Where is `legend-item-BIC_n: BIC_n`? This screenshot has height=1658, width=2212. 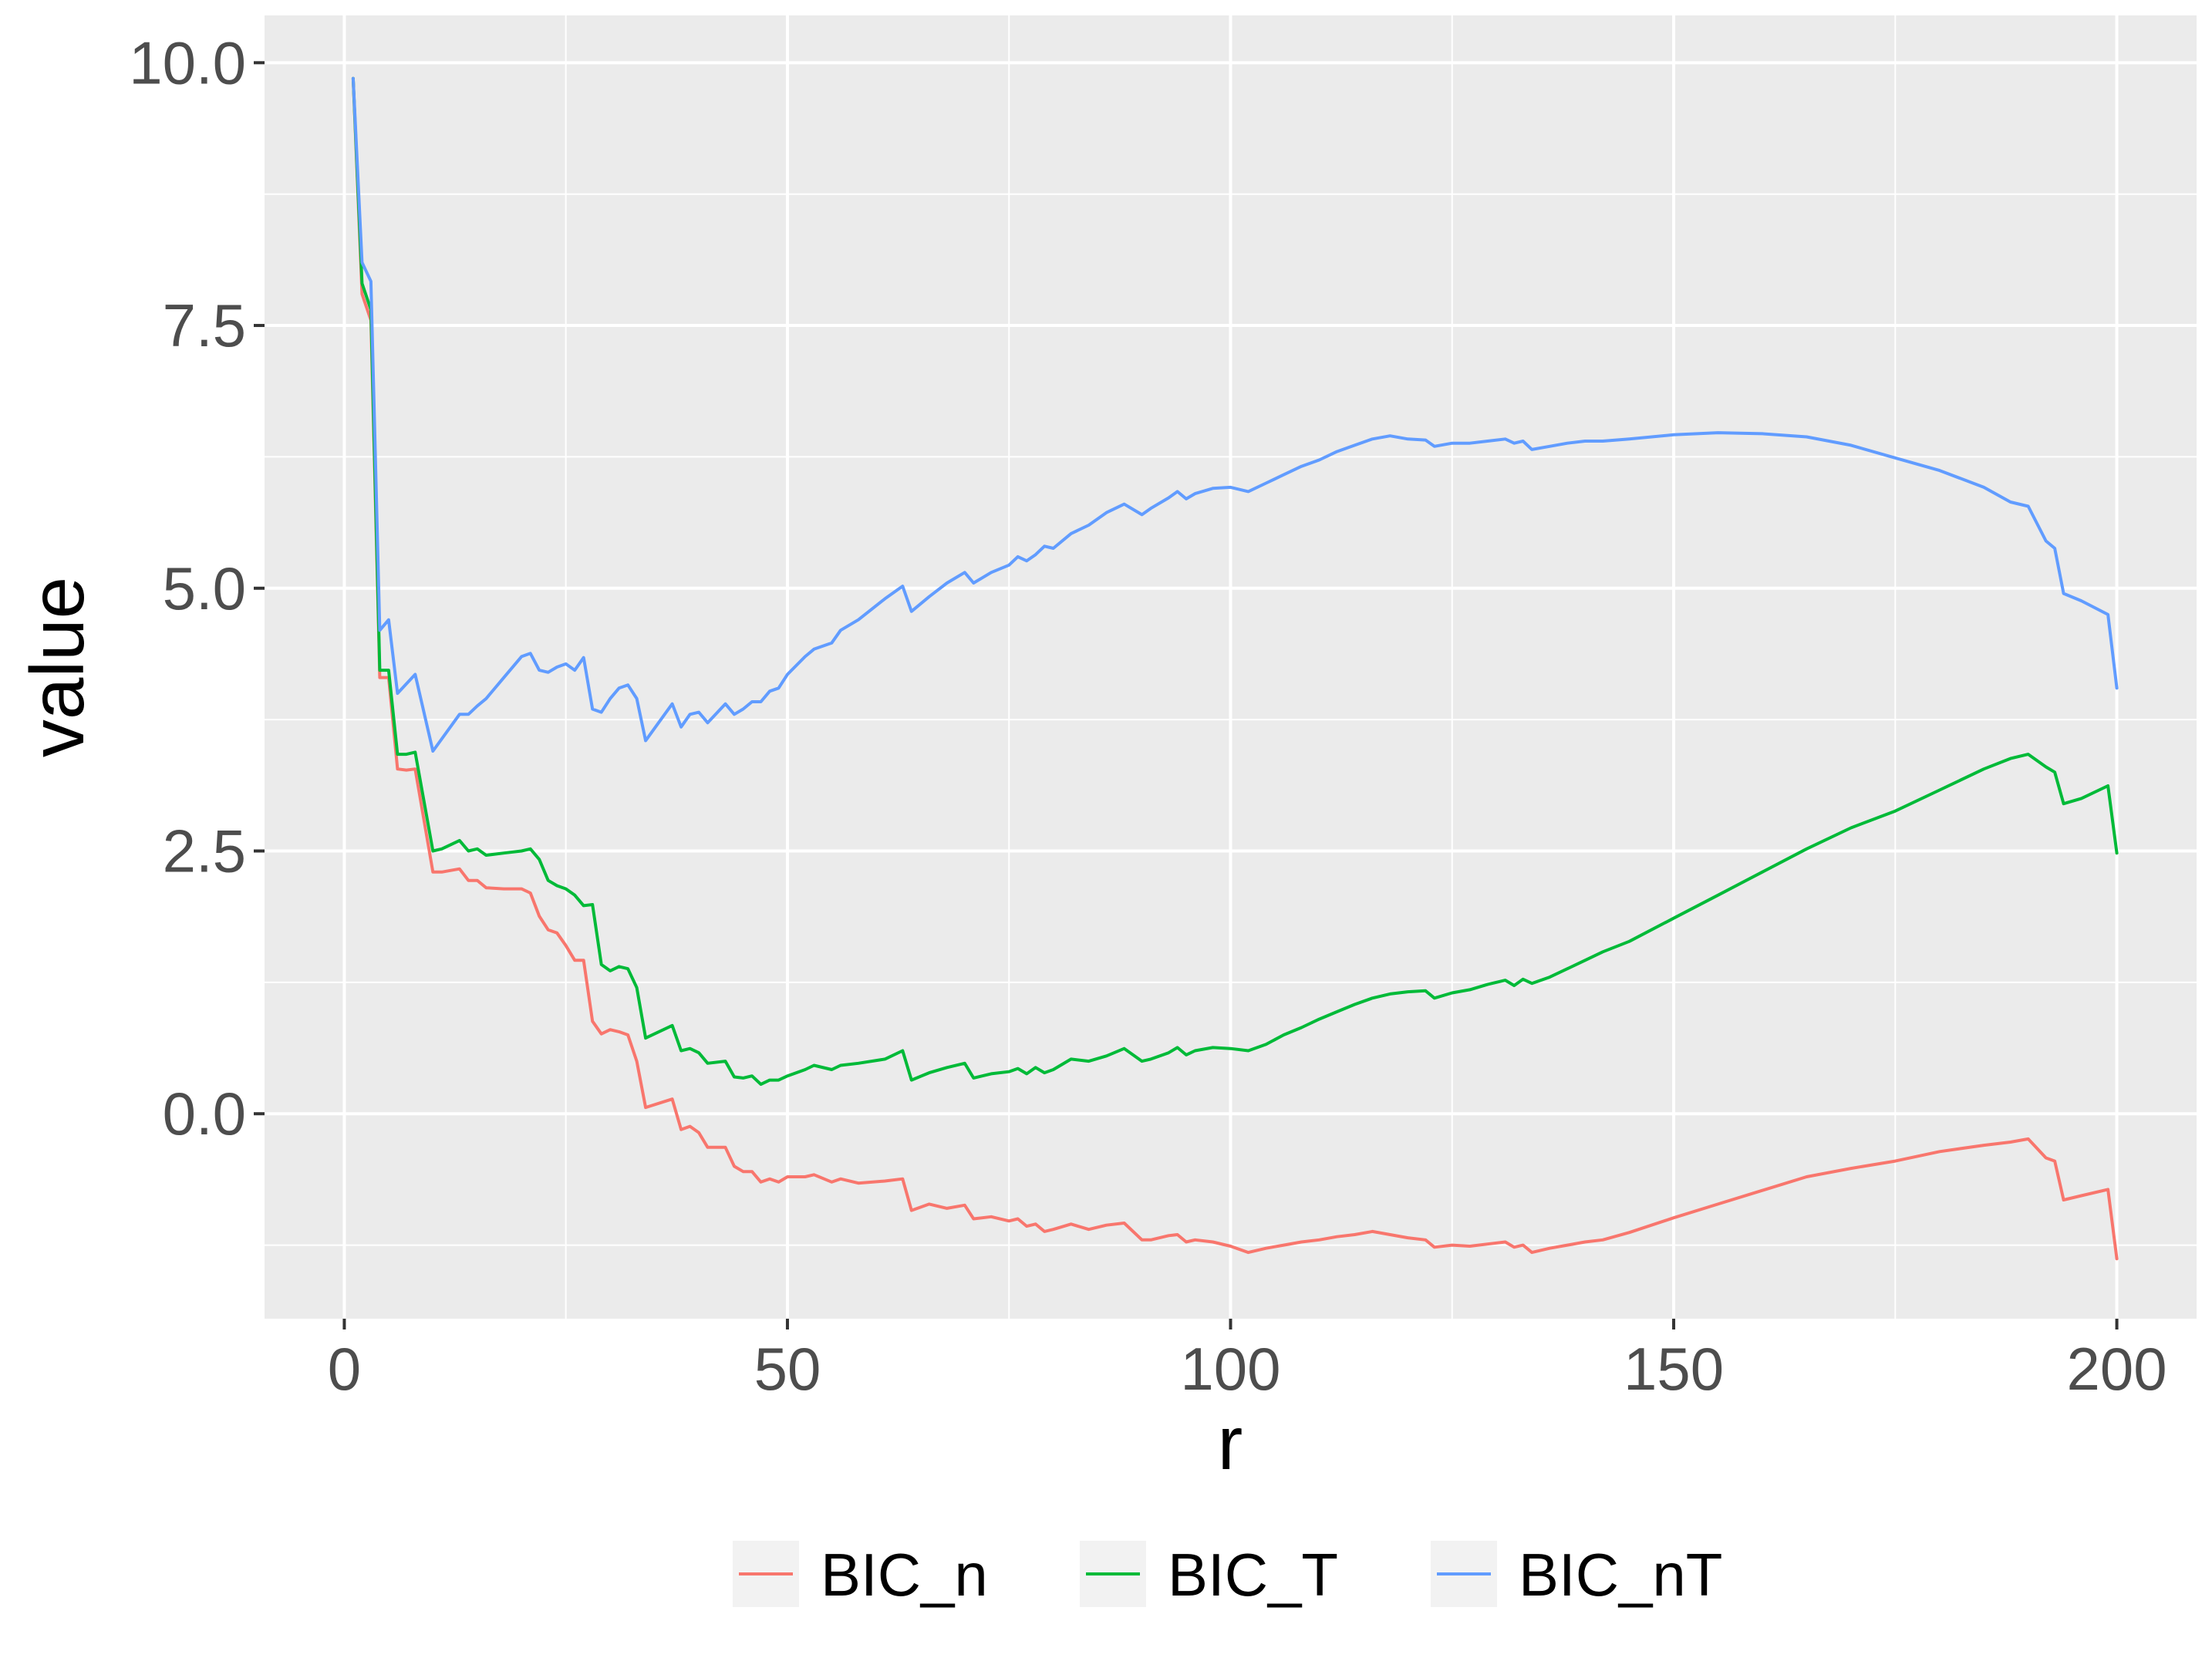
legend-item-BIC_n: BIC_n is located at coordinates (860, 1575).